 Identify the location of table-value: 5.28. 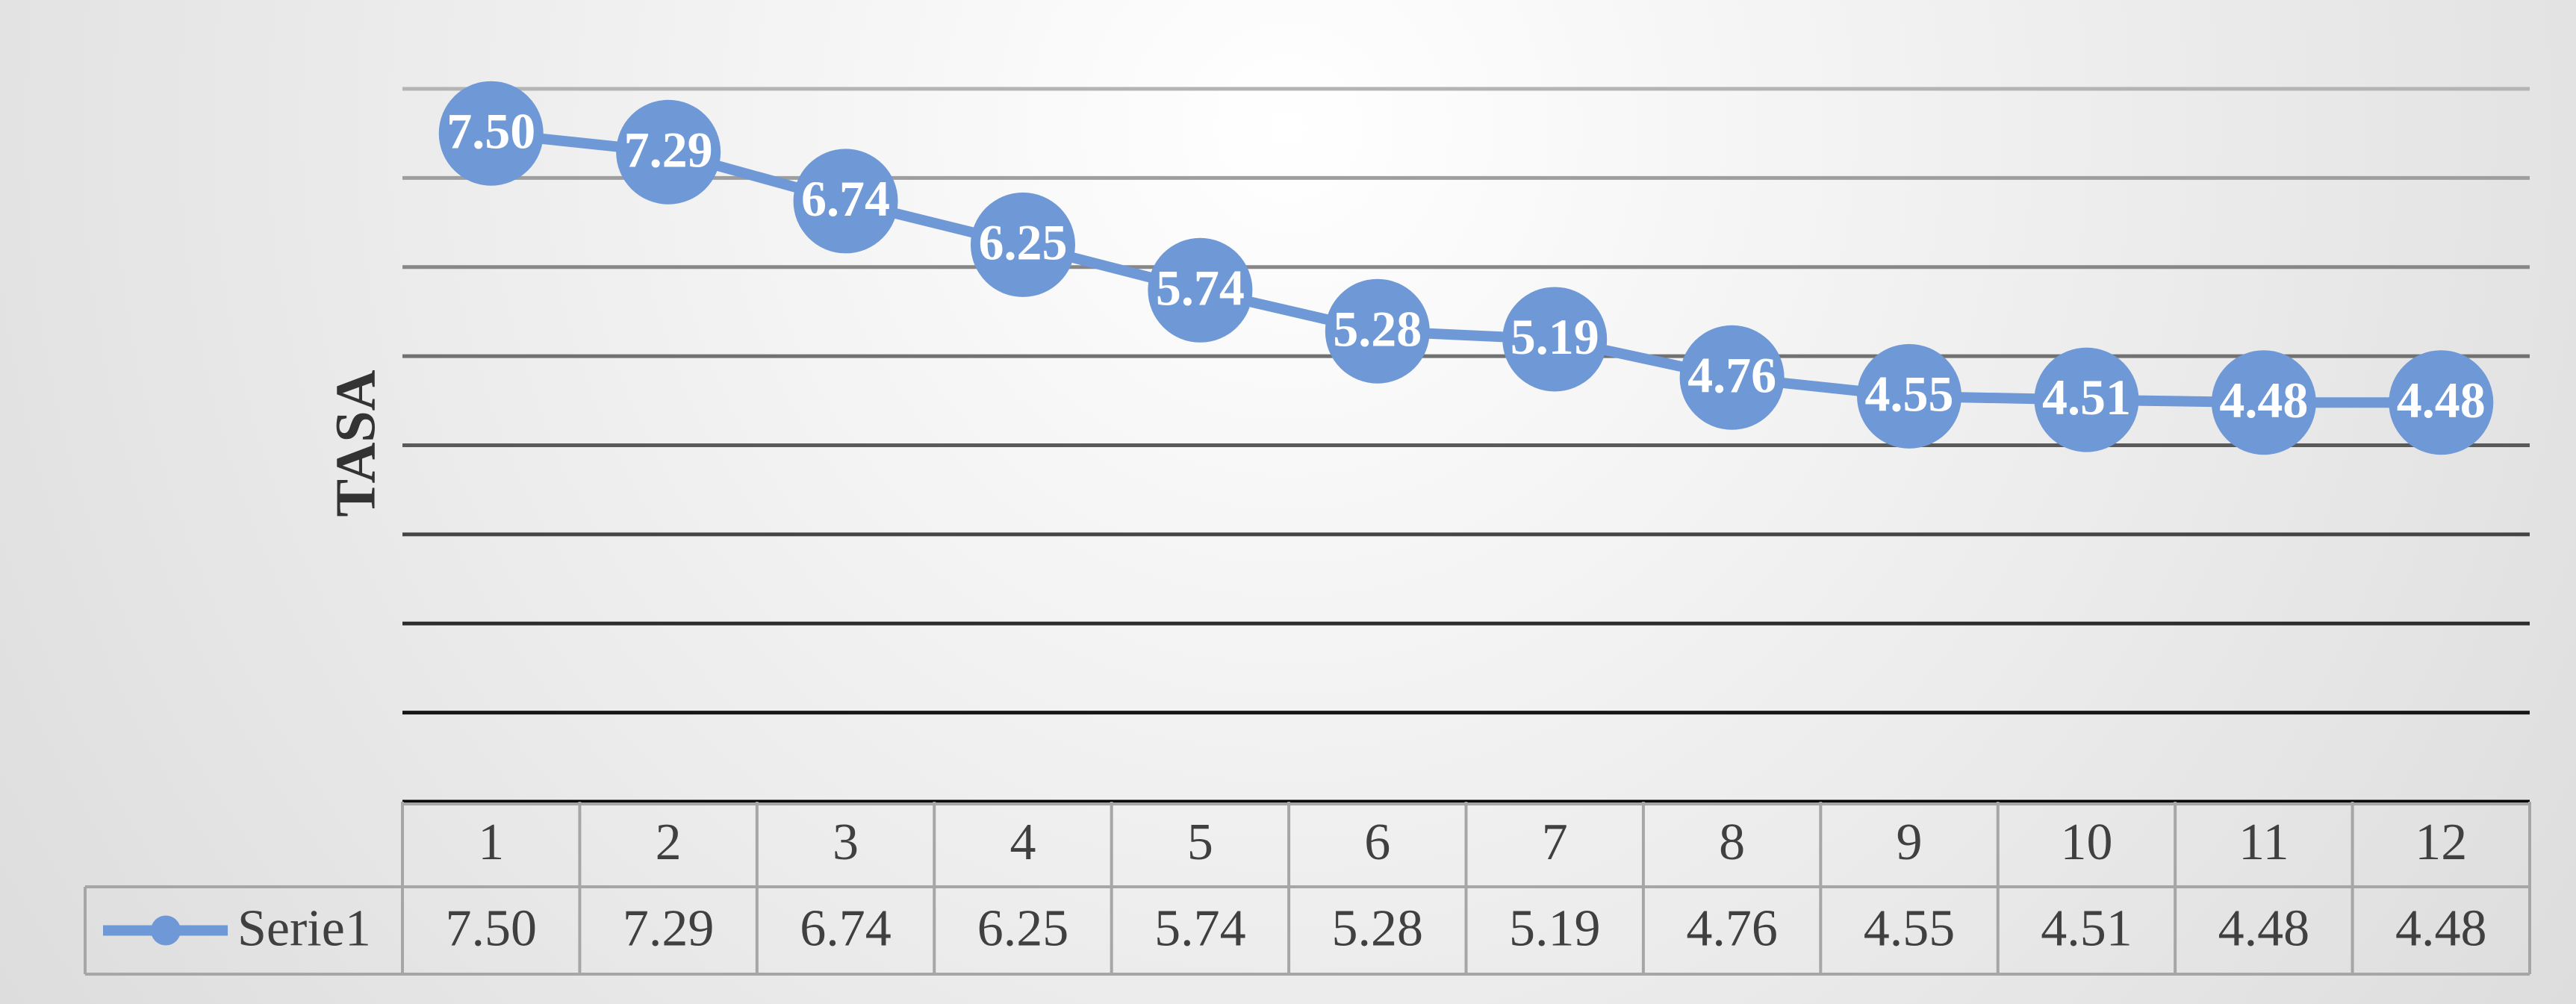
(1378, 929).